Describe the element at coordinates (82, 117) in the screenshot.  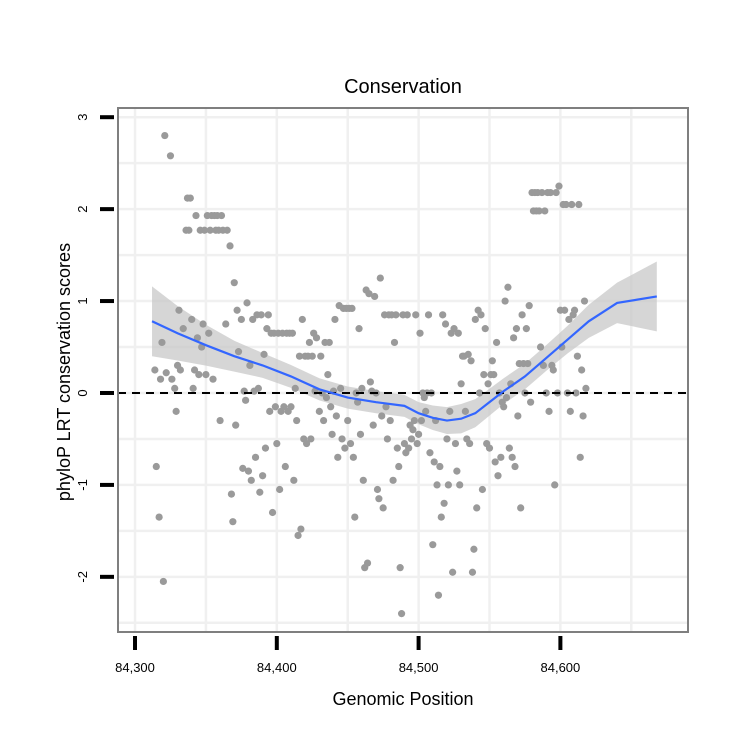
I see `y-tick-label: 3` at that location.